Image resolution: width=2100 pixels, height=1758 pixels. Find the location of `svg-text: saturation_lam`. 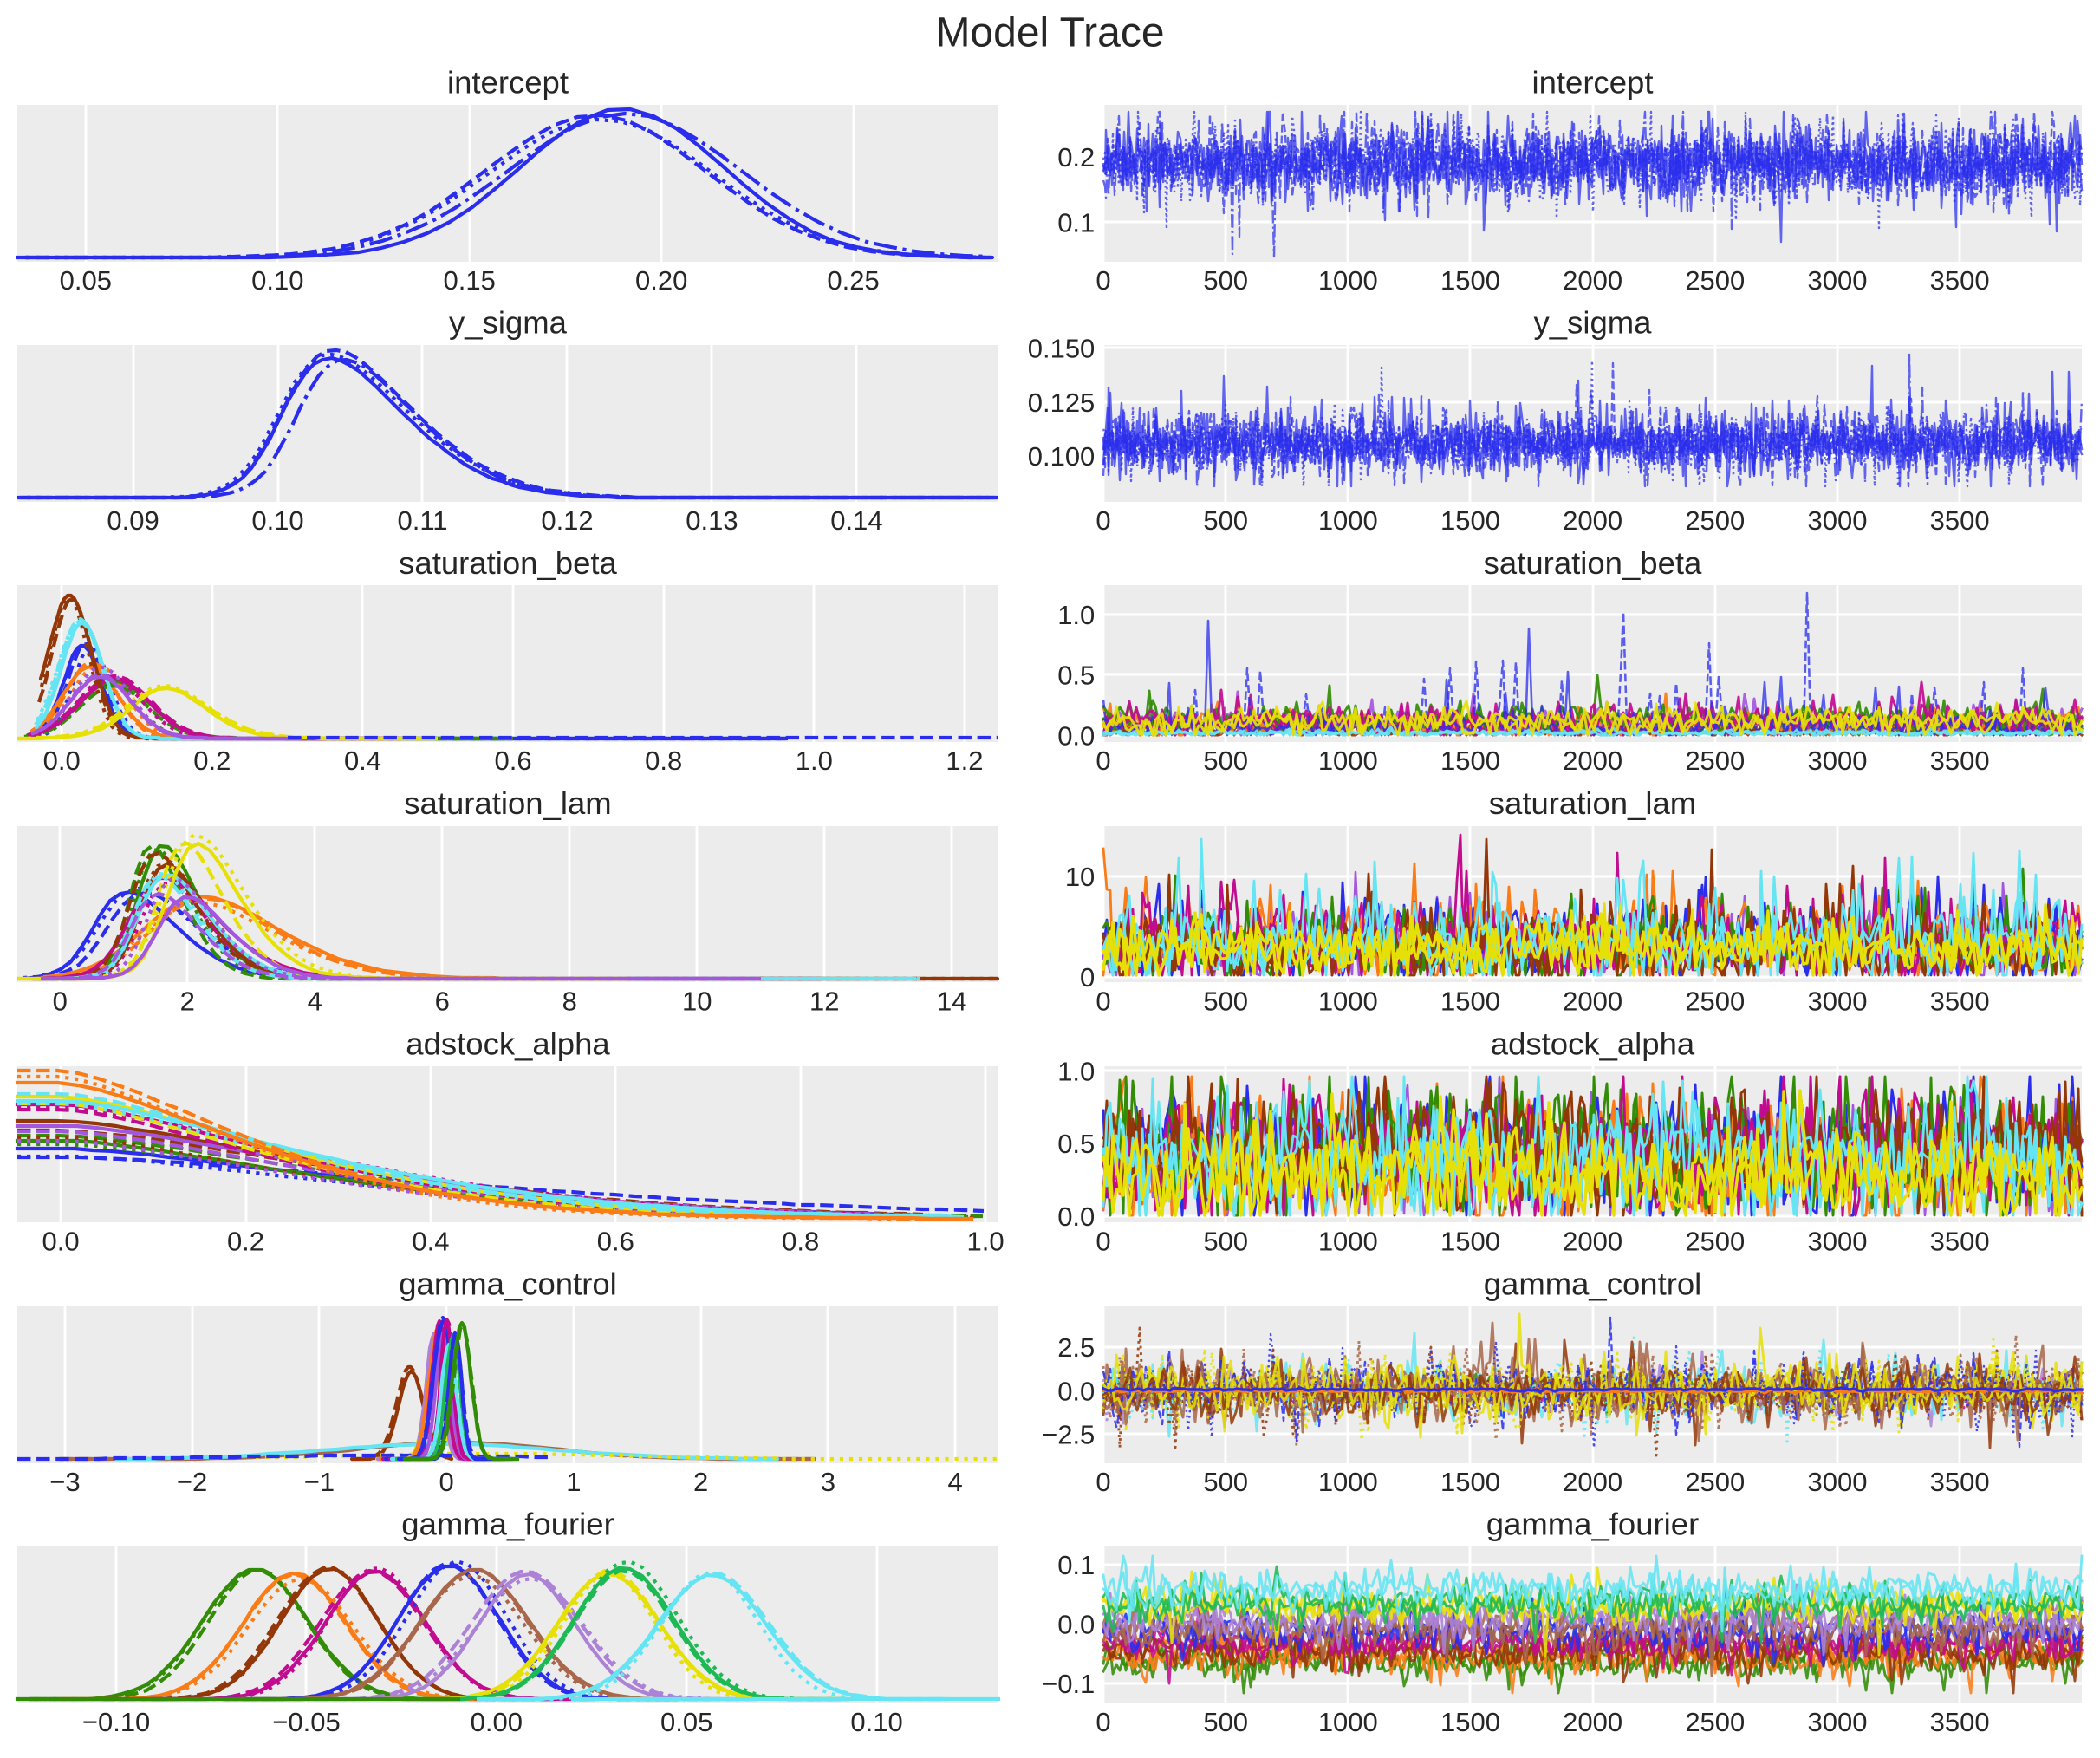

svg-text: saturation_lam is located at coordinates (1592, 803).